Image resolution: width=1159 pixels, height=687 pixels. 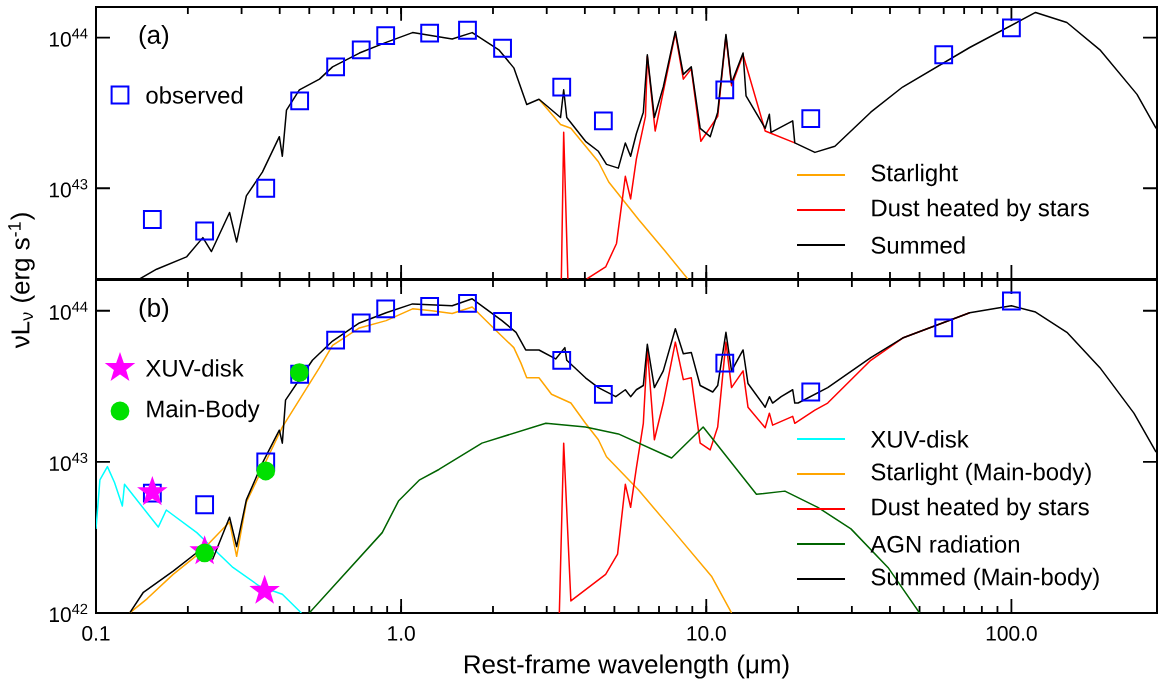 What do you see at coordinates (914, 175) in the screenshot?
I see `legend-label: Starlight` at bounding box center [914, 175].